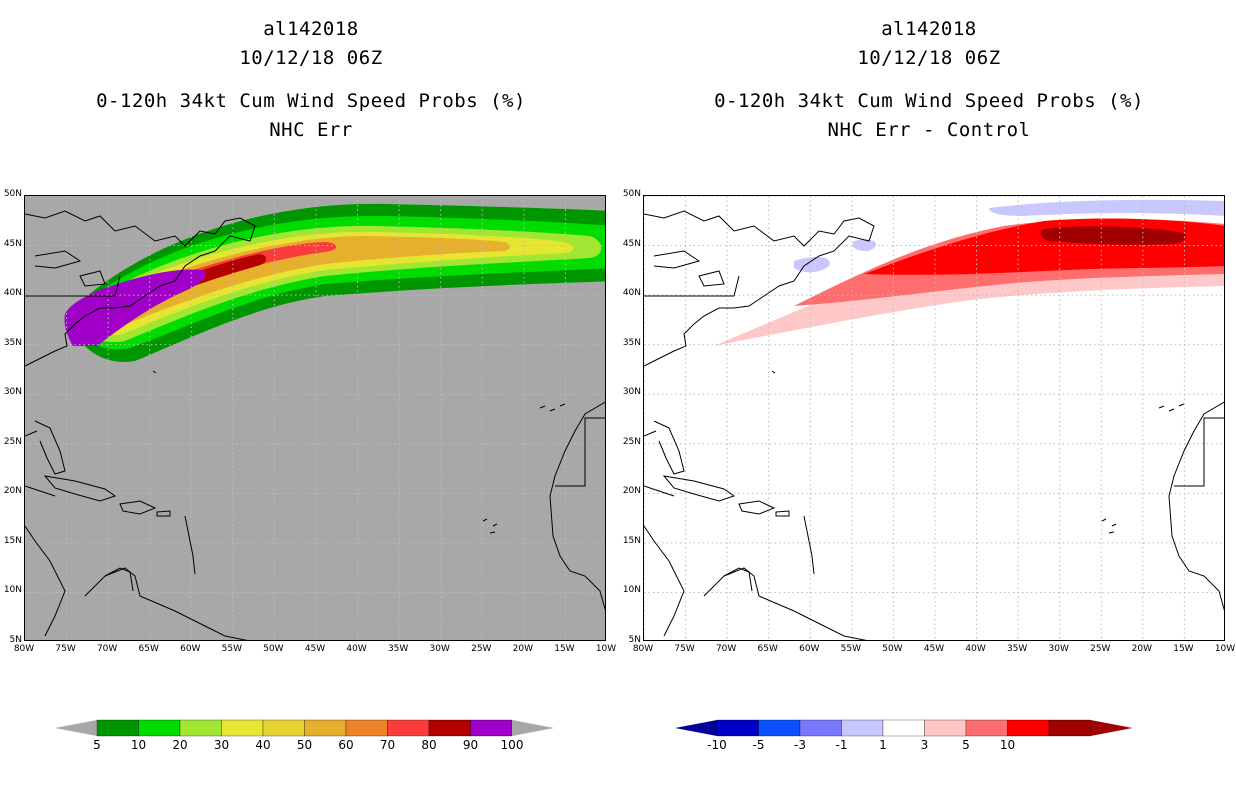  What do you see at coordinates (1111, 728) in the screenshot?
I see `colorbar-high-end` at bounding box center [1111, 728].